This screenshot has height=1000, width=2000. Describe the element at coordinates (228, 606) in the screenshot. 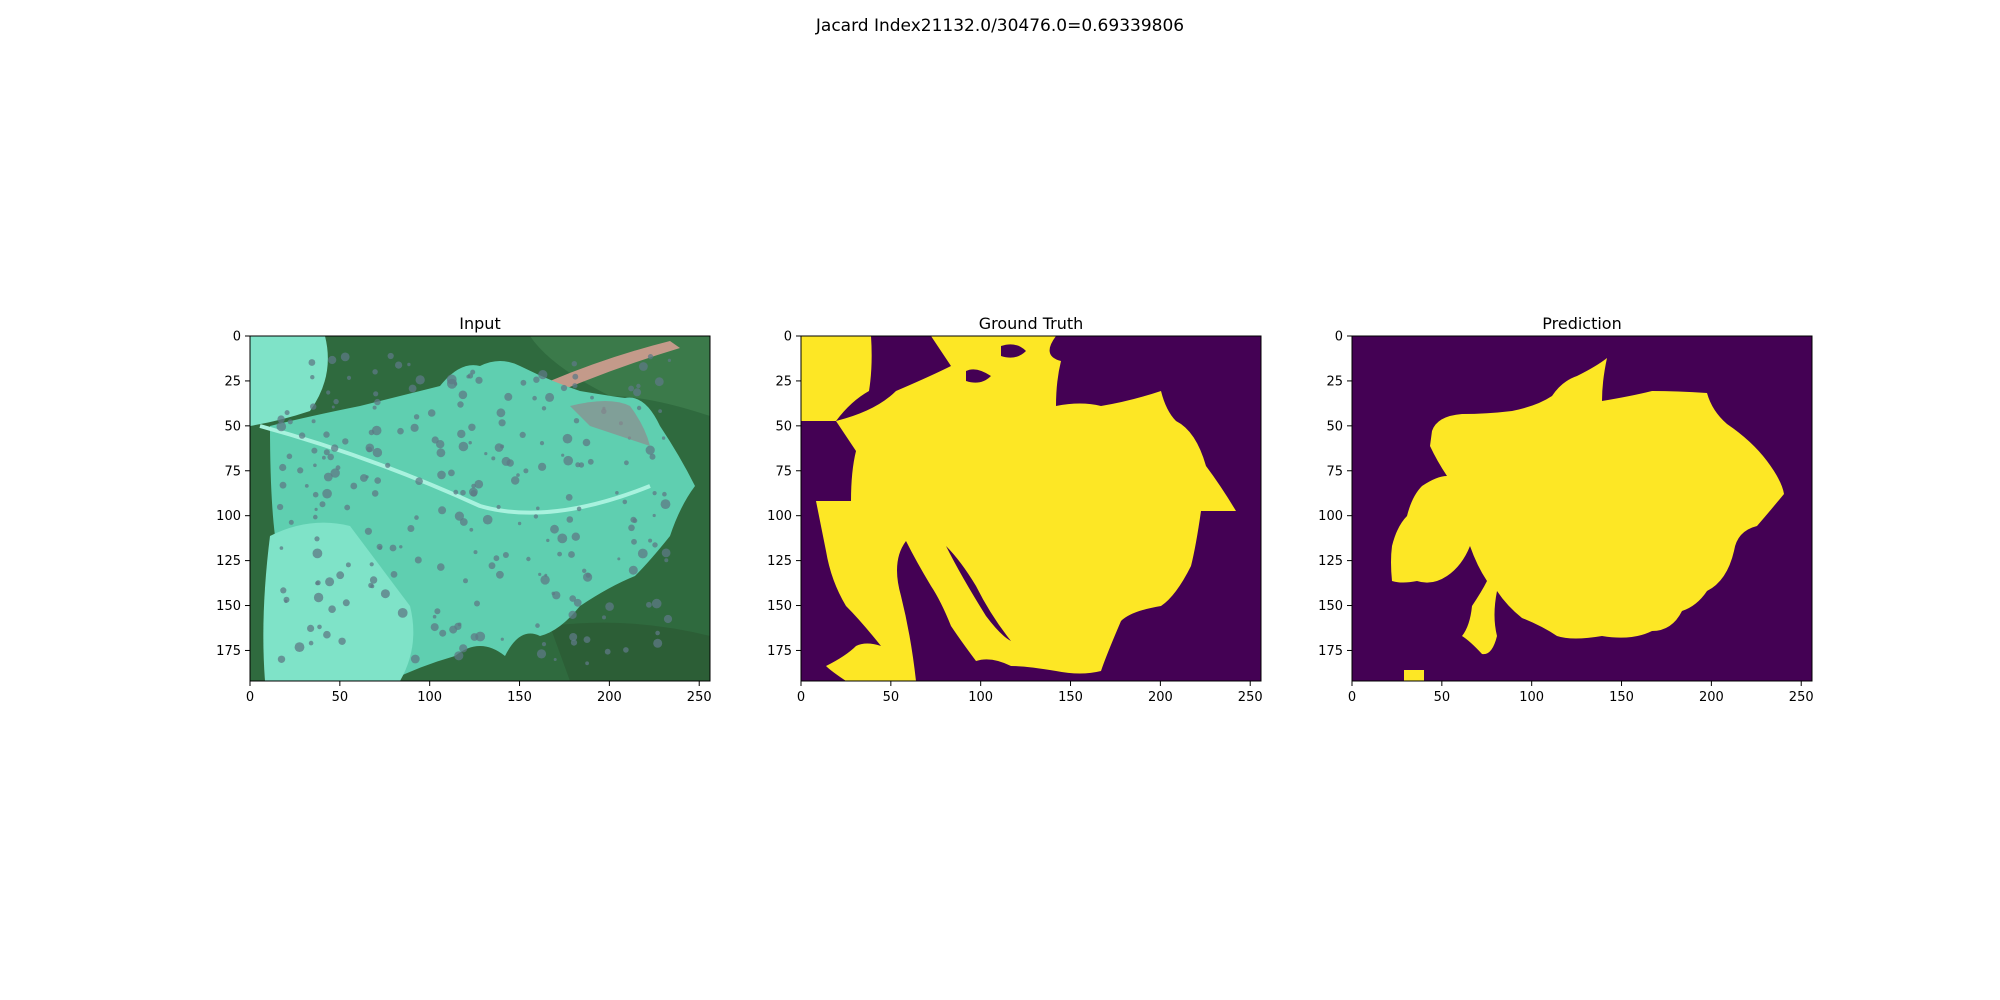

I see `y-tick-label: 150` at that location.